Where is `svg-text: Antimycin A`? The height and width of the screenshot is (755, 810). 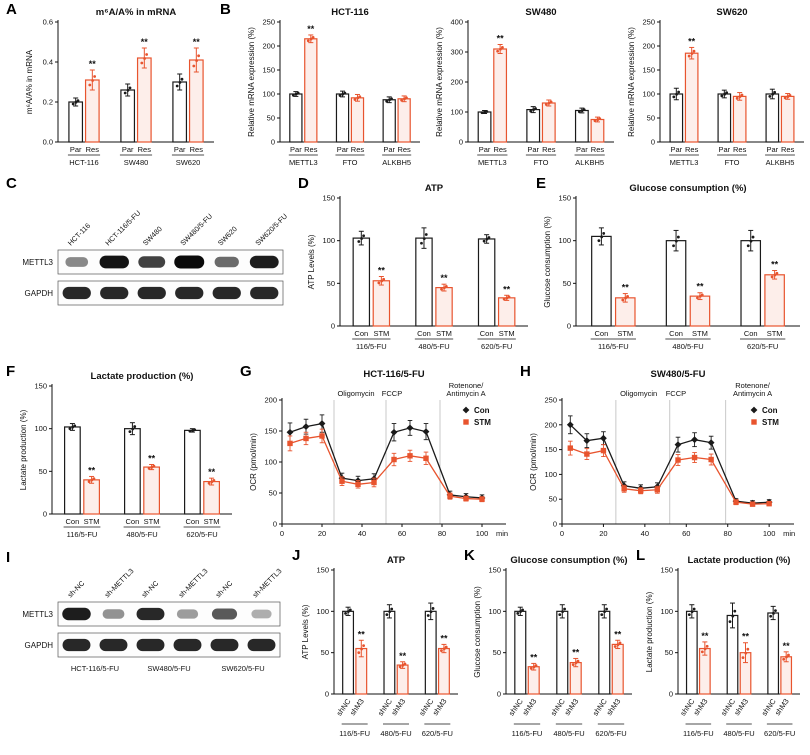 svg-text: Antimycin A is located at coordinates (752, 393).